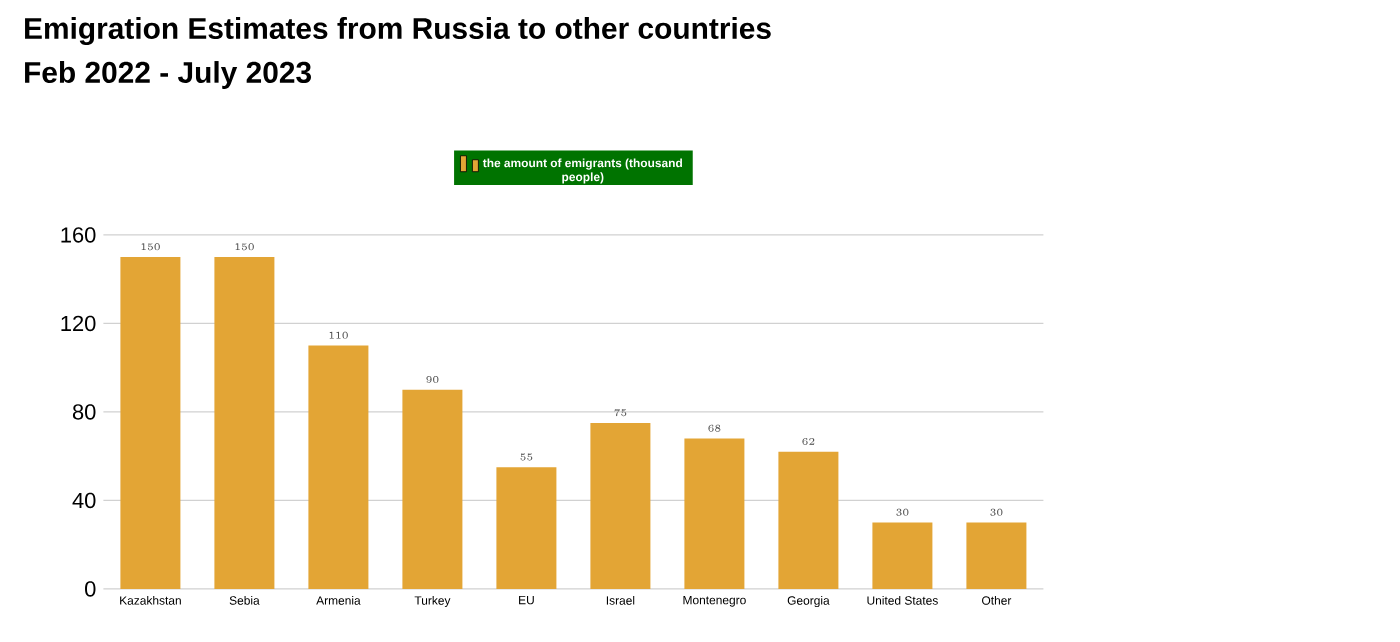  What do you see at coordinates (84, 500) in the screenshot?
I see `y-tick-label: 40` at bounding box center [84, 500].